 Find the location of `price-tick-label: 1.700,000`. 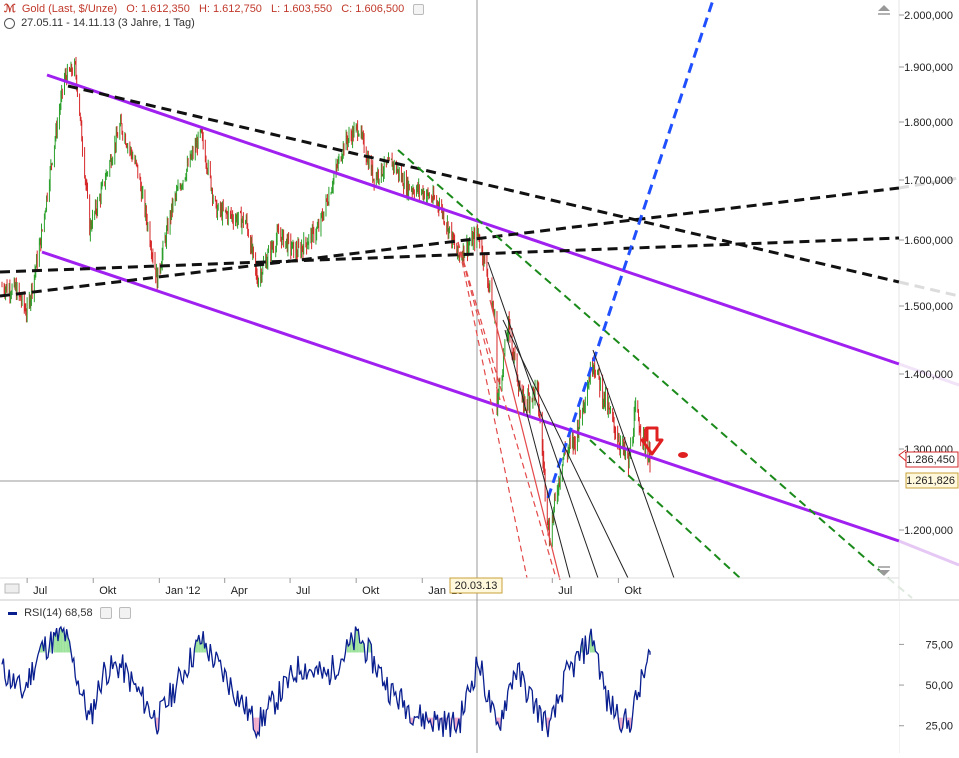

price-tick-label: 1.700,000 is located at coordinates (928, 181).